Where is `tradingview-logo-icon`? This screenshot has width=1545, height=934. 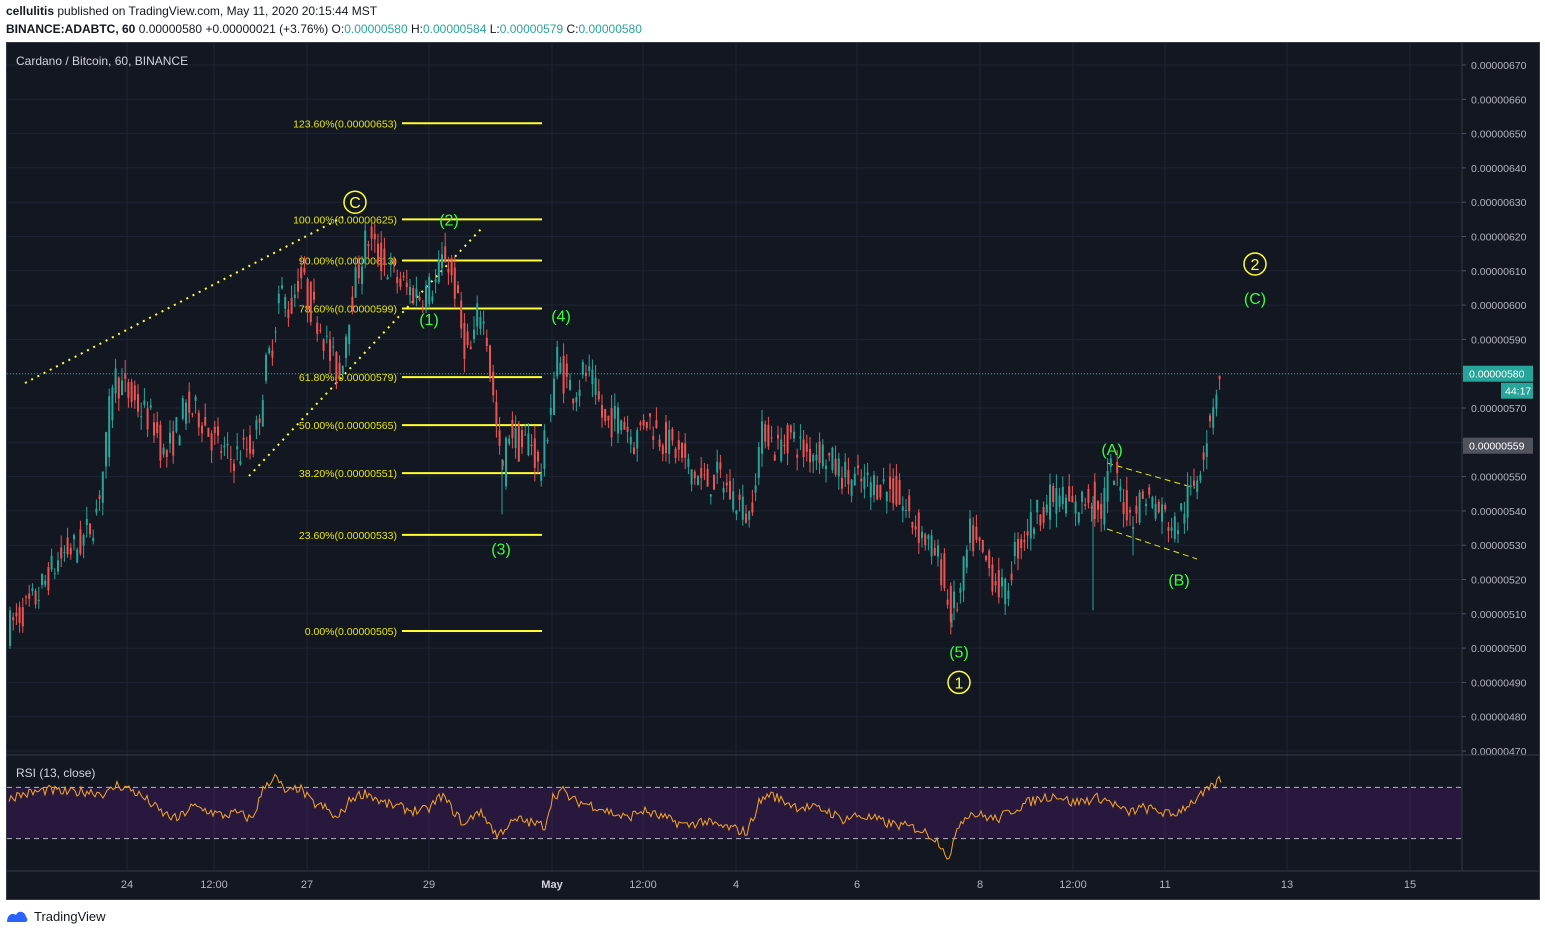 tradingview-logo-icon is located at coordinates (17, 916).